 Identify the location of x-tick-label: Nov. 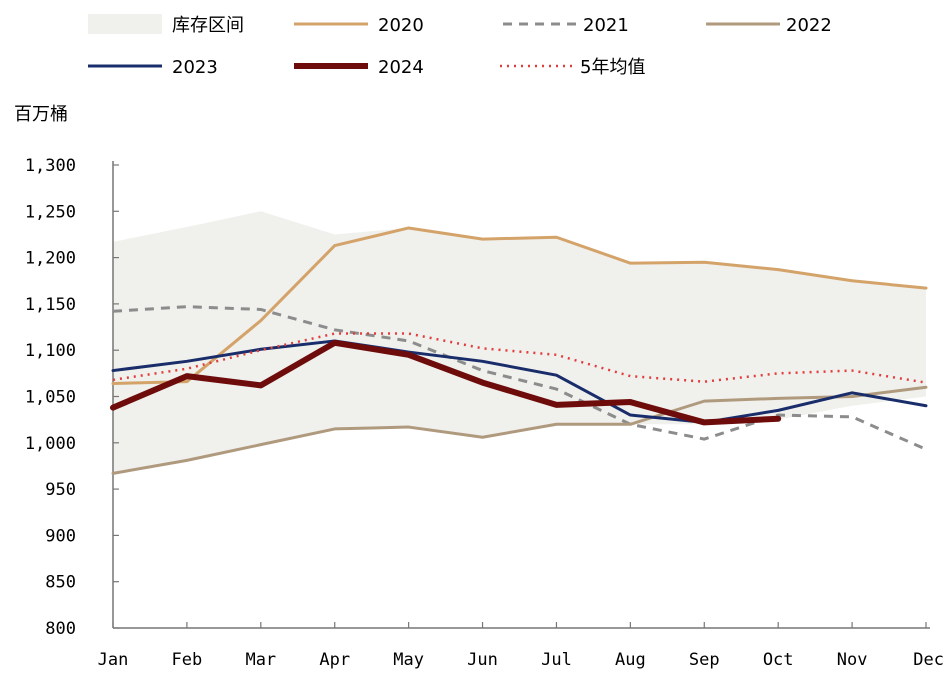
(852, 660).